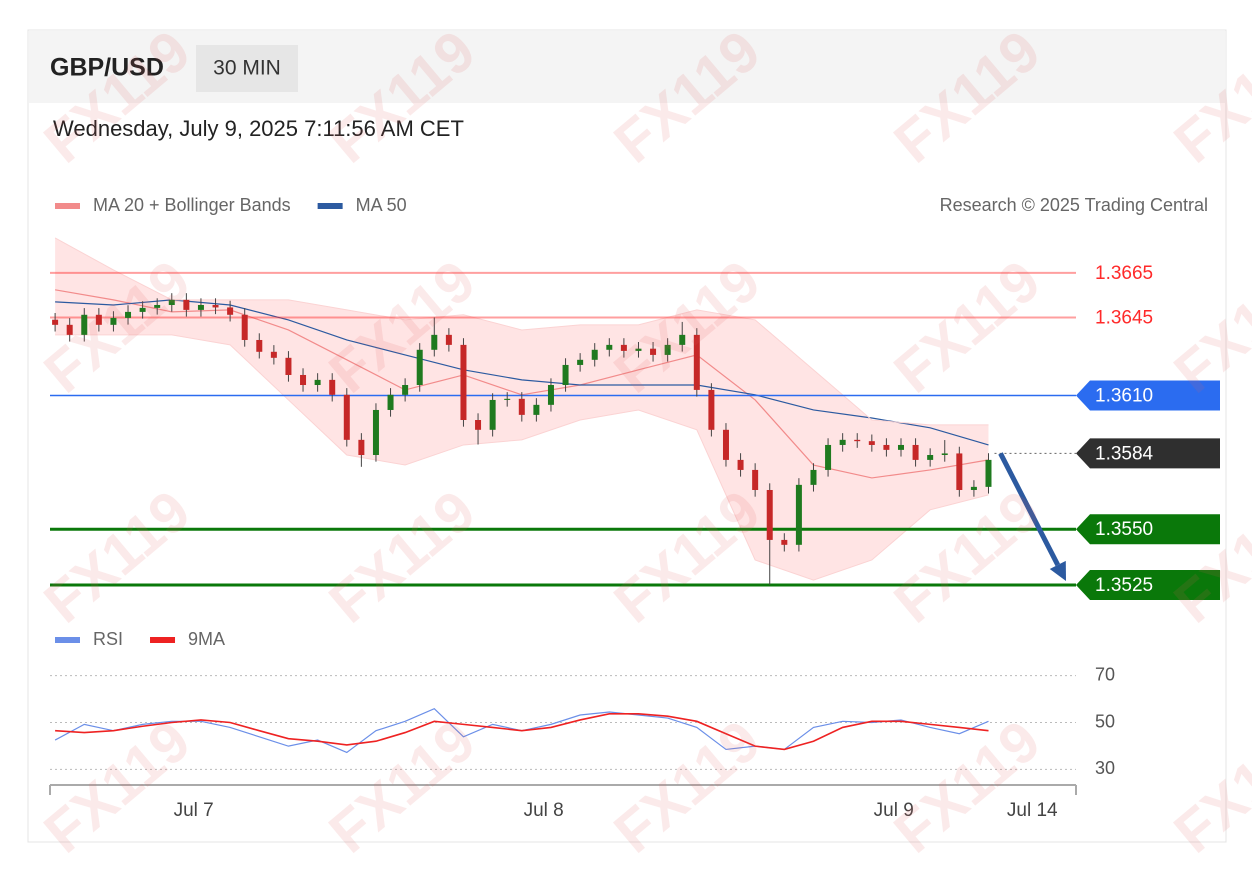 The image size is (1252, 886). Describe the element at coordinates (206, 639) in the screenshot. I see `legend-label: 9MA` at that location.